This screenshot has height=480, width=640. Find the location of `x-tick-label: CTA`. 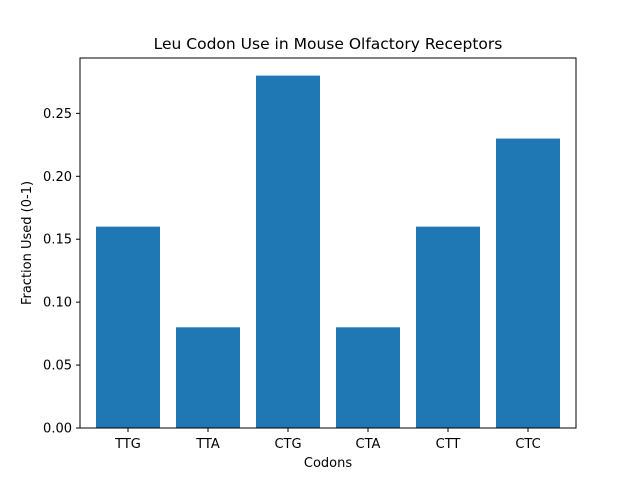

x-tick-label: CTA is located at coordinates (368, 444).